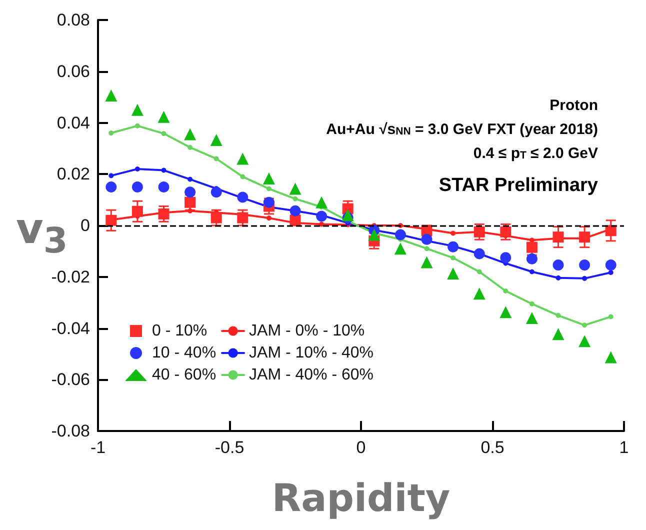 The width and height of the screenshot is (646, 530). I want to click on x-tick-label: 0, so click(361, 447).